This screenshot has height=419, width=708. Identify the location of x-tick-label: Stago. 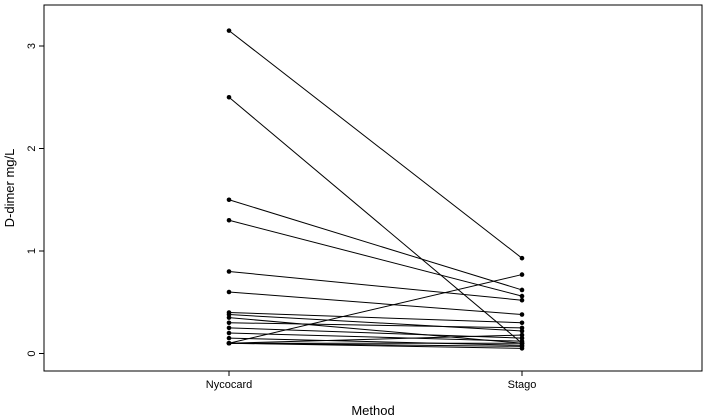
(522, 385).